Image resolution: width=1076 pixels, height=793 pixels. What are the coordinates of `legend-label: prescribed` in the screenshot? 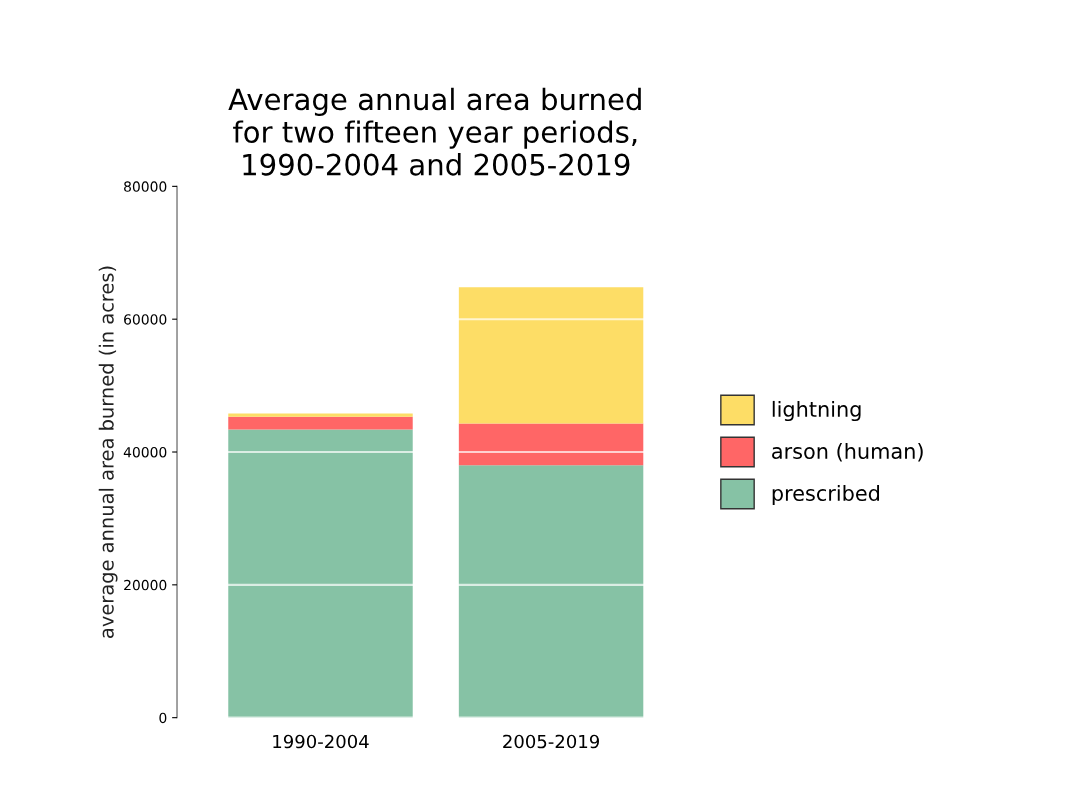 It's located at (826, 495).